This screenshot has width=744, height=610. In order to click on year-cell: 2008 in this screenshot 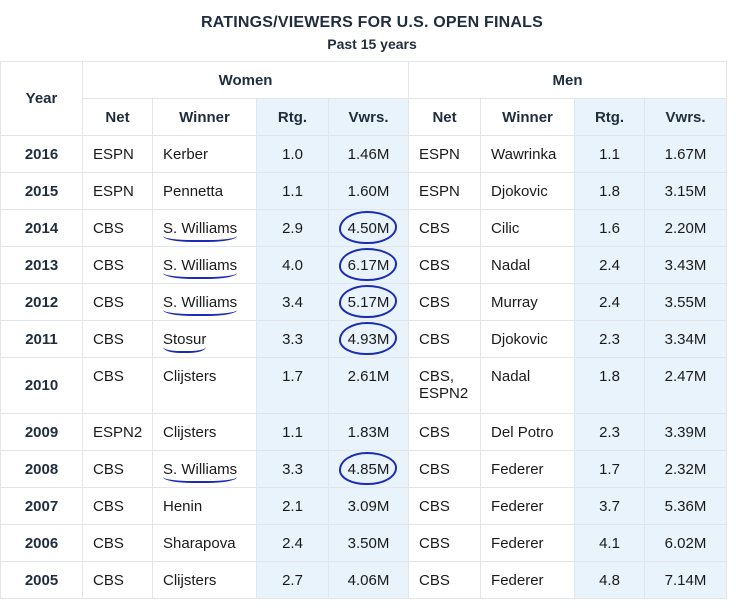, I will do `click(41, 469)`.